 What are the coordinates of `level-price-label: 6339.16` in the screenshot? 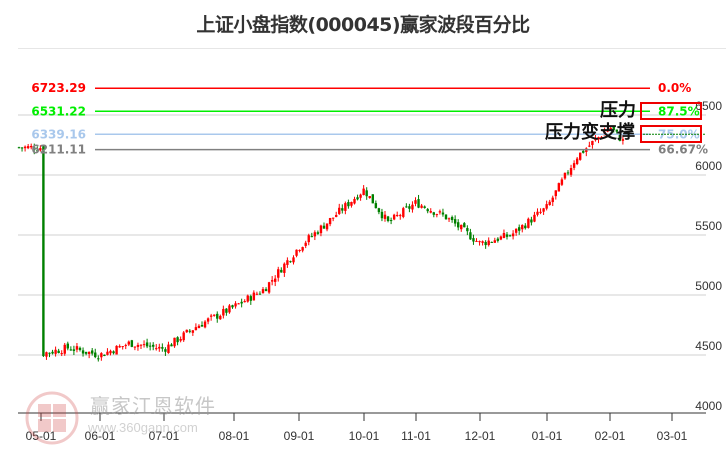 It's located at (58, 134).